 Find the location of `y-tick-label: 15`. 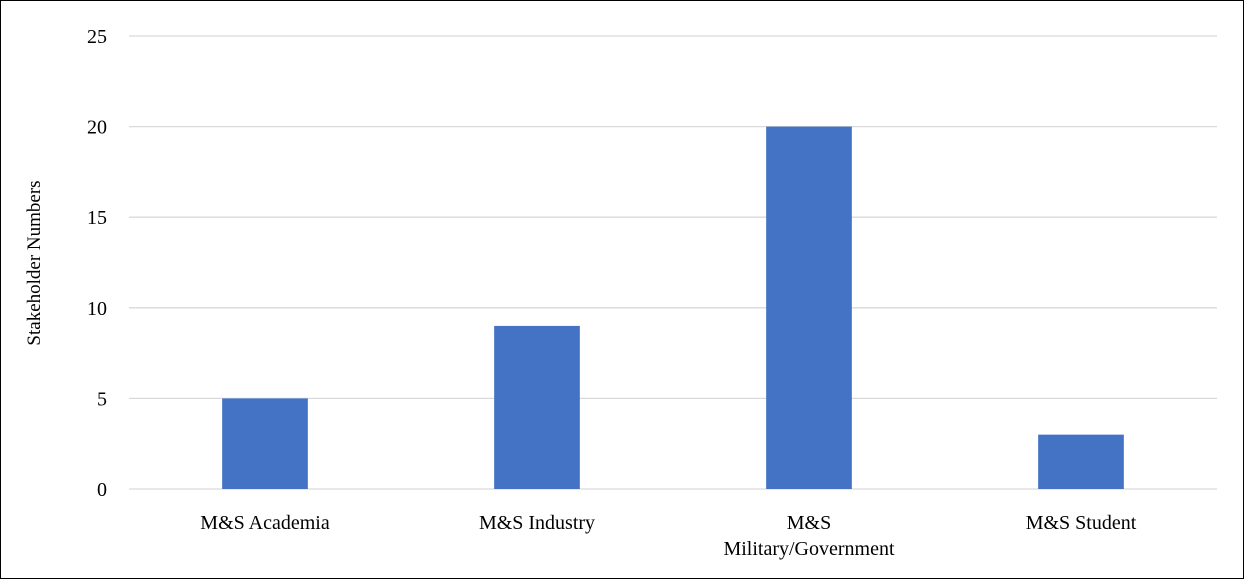

y-tick-label: 15 is located at coordinates (97, 218).